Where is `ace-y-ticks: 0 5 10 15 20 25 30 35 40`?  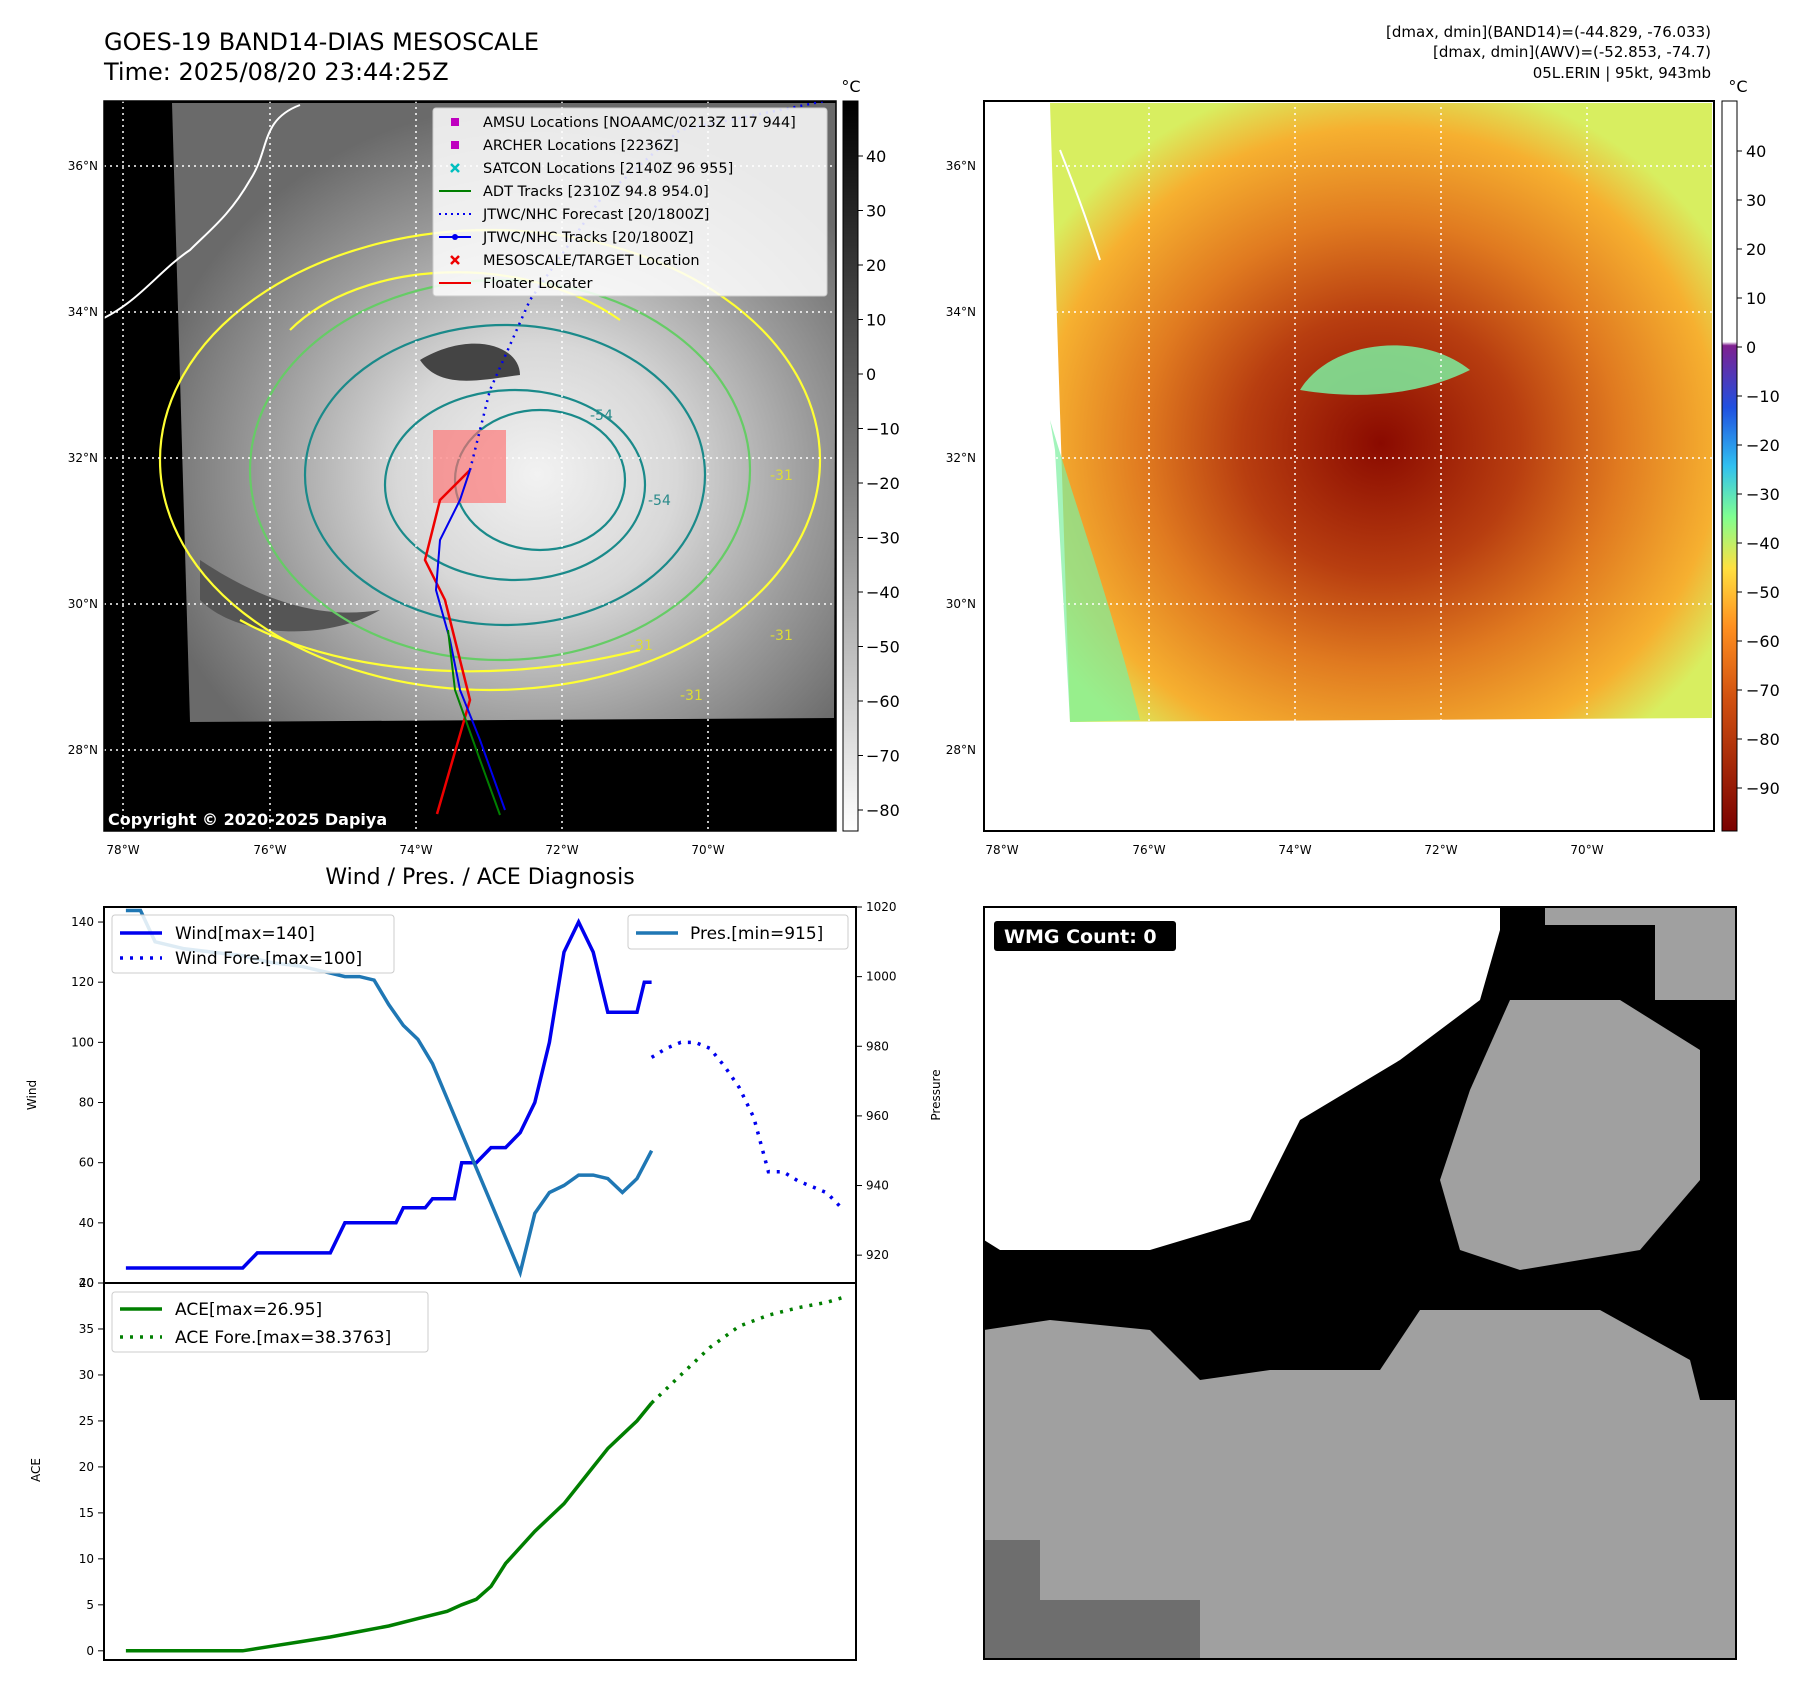
ace-y-ticks: 0 5 10 15 20 25 30 35 40 is located at coordinates (91, 1467).